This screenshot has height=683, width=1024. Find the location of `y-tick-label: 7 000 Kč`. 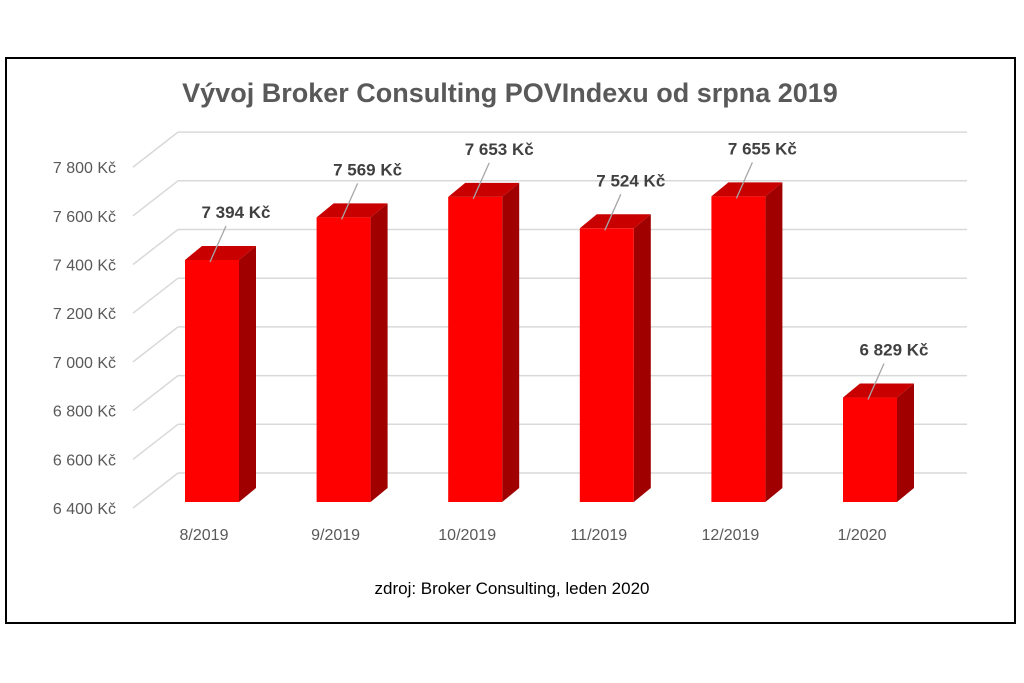

y-tick-label: 7 000 Kč is located at coordinates (84, 363).